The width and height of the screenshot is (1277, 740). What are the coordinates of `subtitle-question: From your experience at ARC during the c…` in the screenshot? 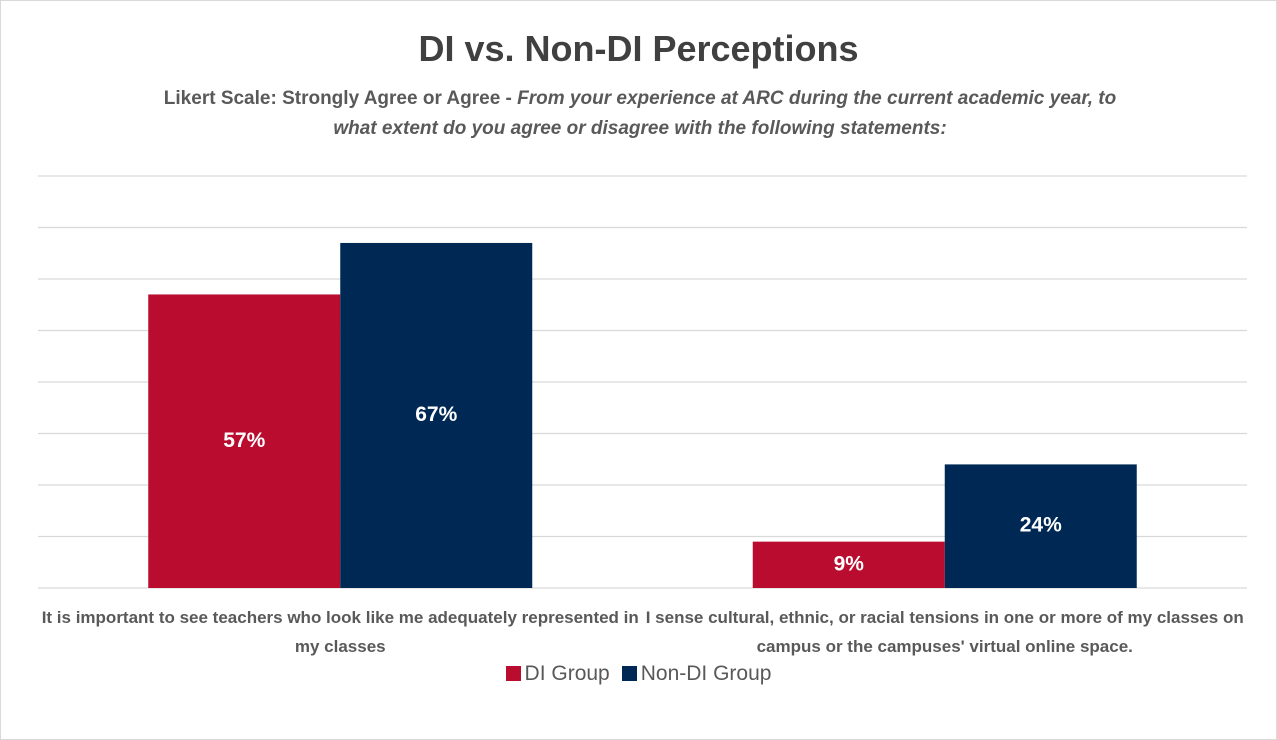 It's located at (725, 113).